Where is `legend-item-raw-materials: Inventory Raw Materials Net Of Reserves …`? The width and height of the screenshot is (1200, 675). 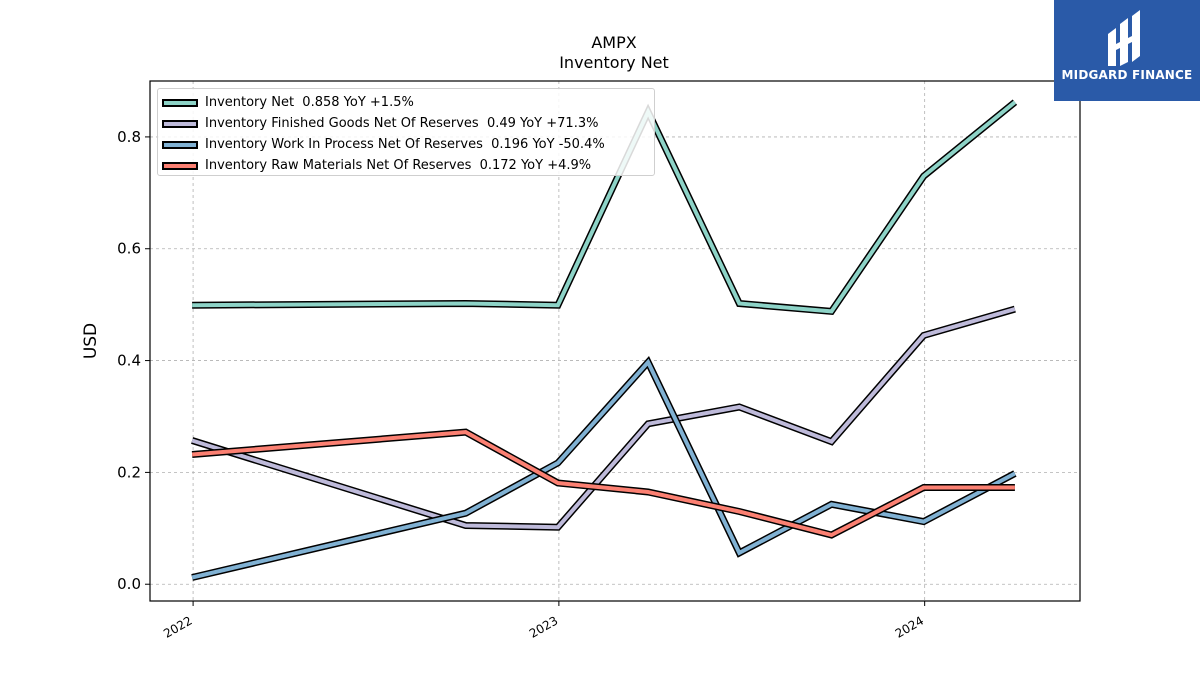
legend-item-raw-materials: Inventory Raw Materials Net Of Reserves … is located at coordinates (408, 165).